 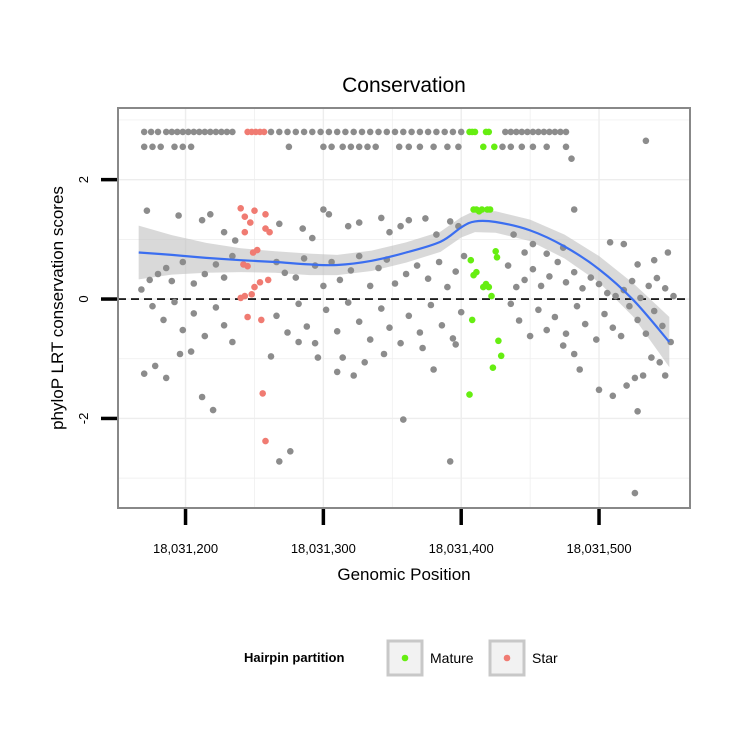 What do you see at coordinates (461, 548) in the screenshot?
I see `x-tick-label: 18,031,400` at bounding box center [461, 548].